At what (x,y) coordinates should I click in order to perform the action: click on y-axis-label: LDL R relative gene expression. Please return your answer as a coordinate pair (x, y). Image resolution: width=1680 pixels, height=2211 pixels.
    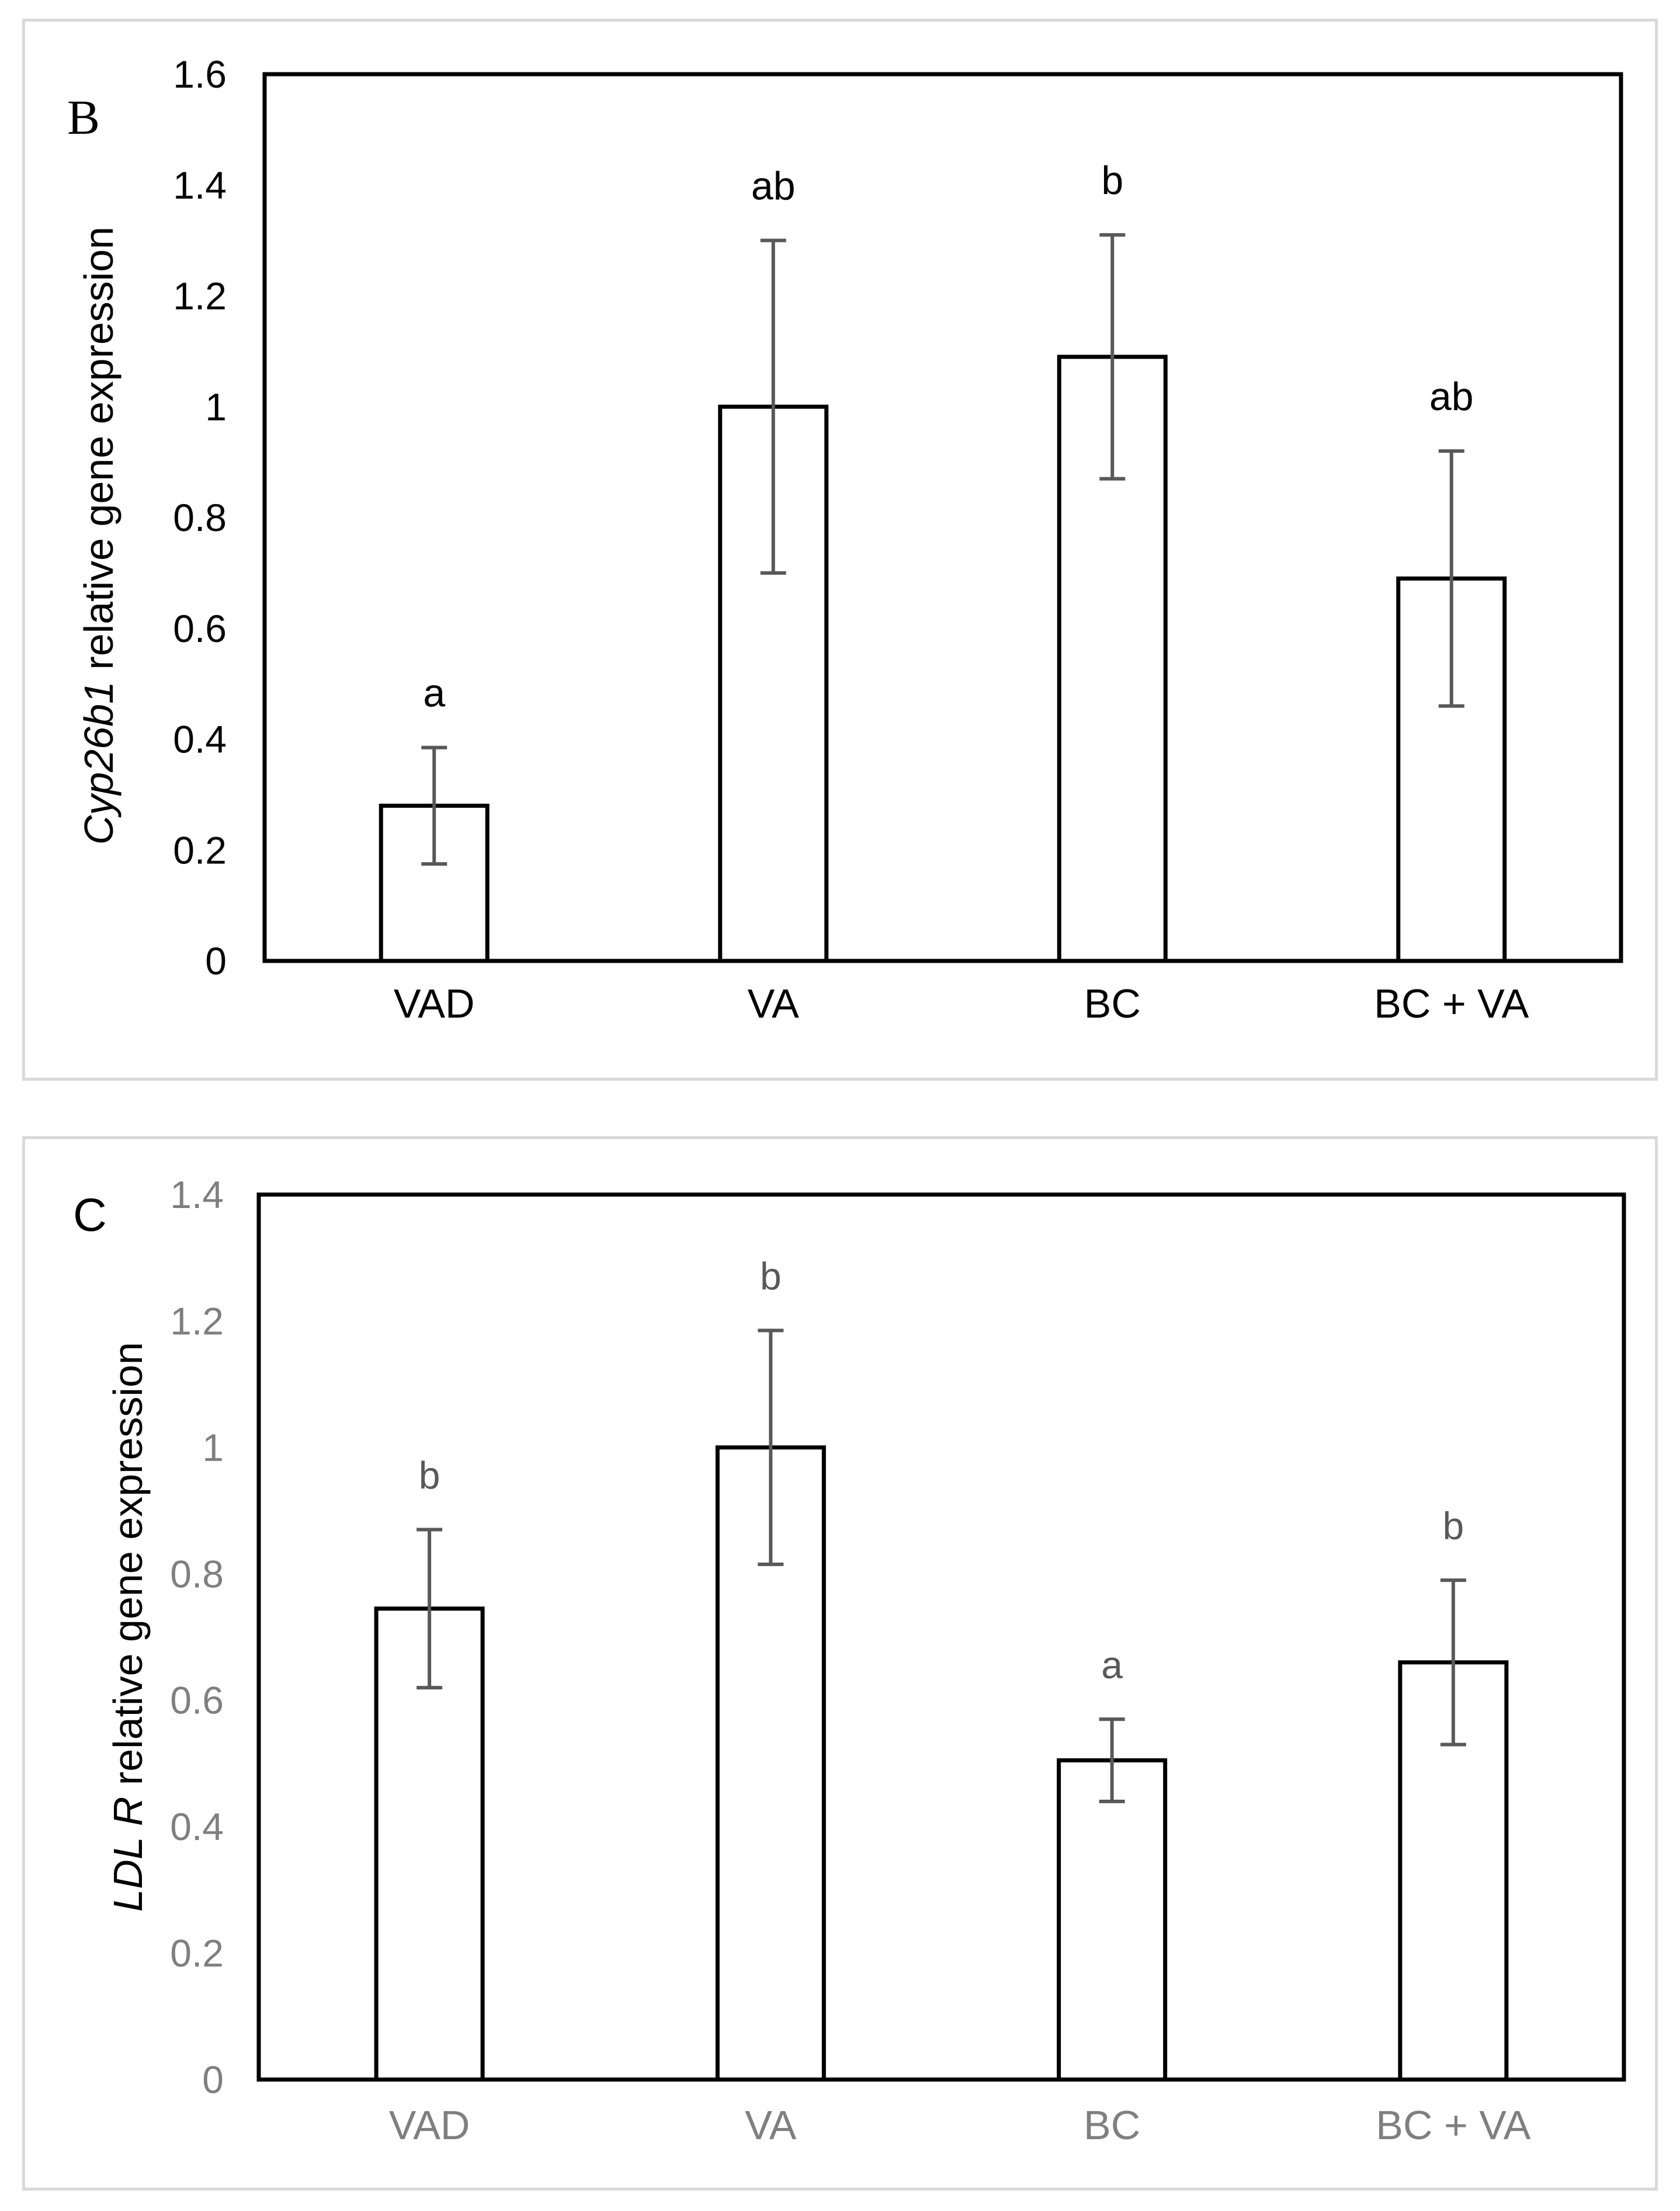
    Looking at the image, I should click on (128, 1626).